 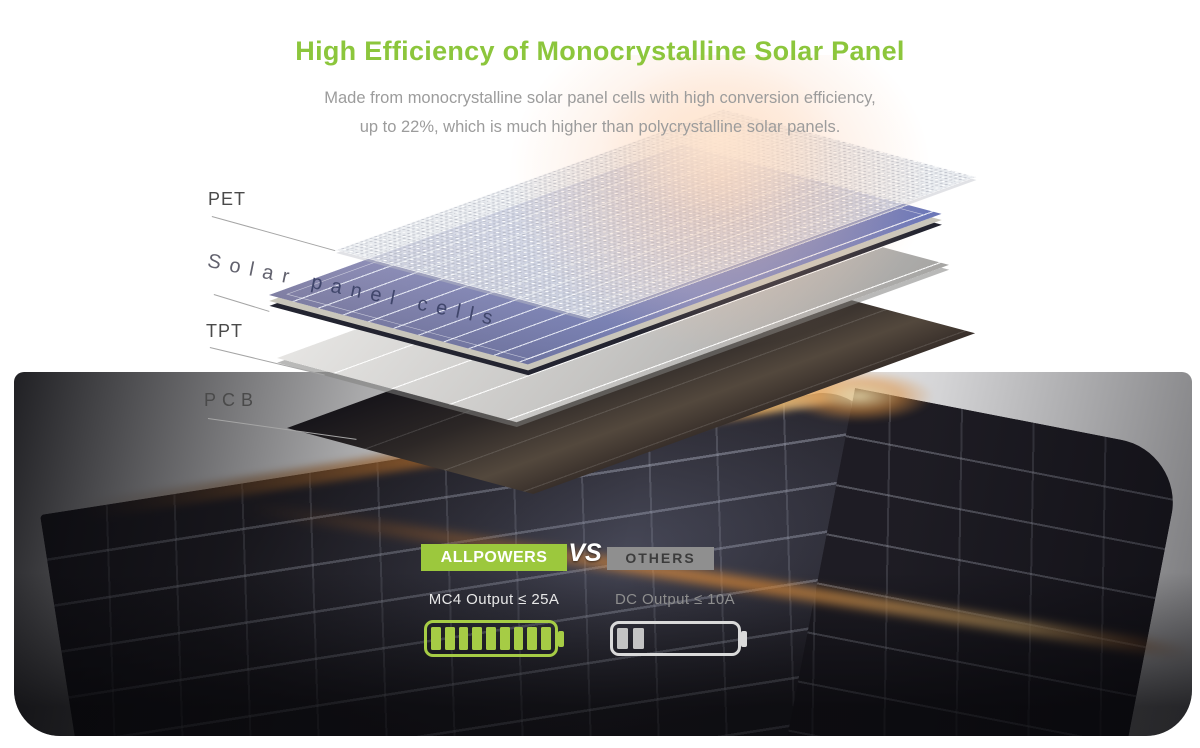 I want to click on brand-badge: ALLPOWERS, so click(x=494, y=557).